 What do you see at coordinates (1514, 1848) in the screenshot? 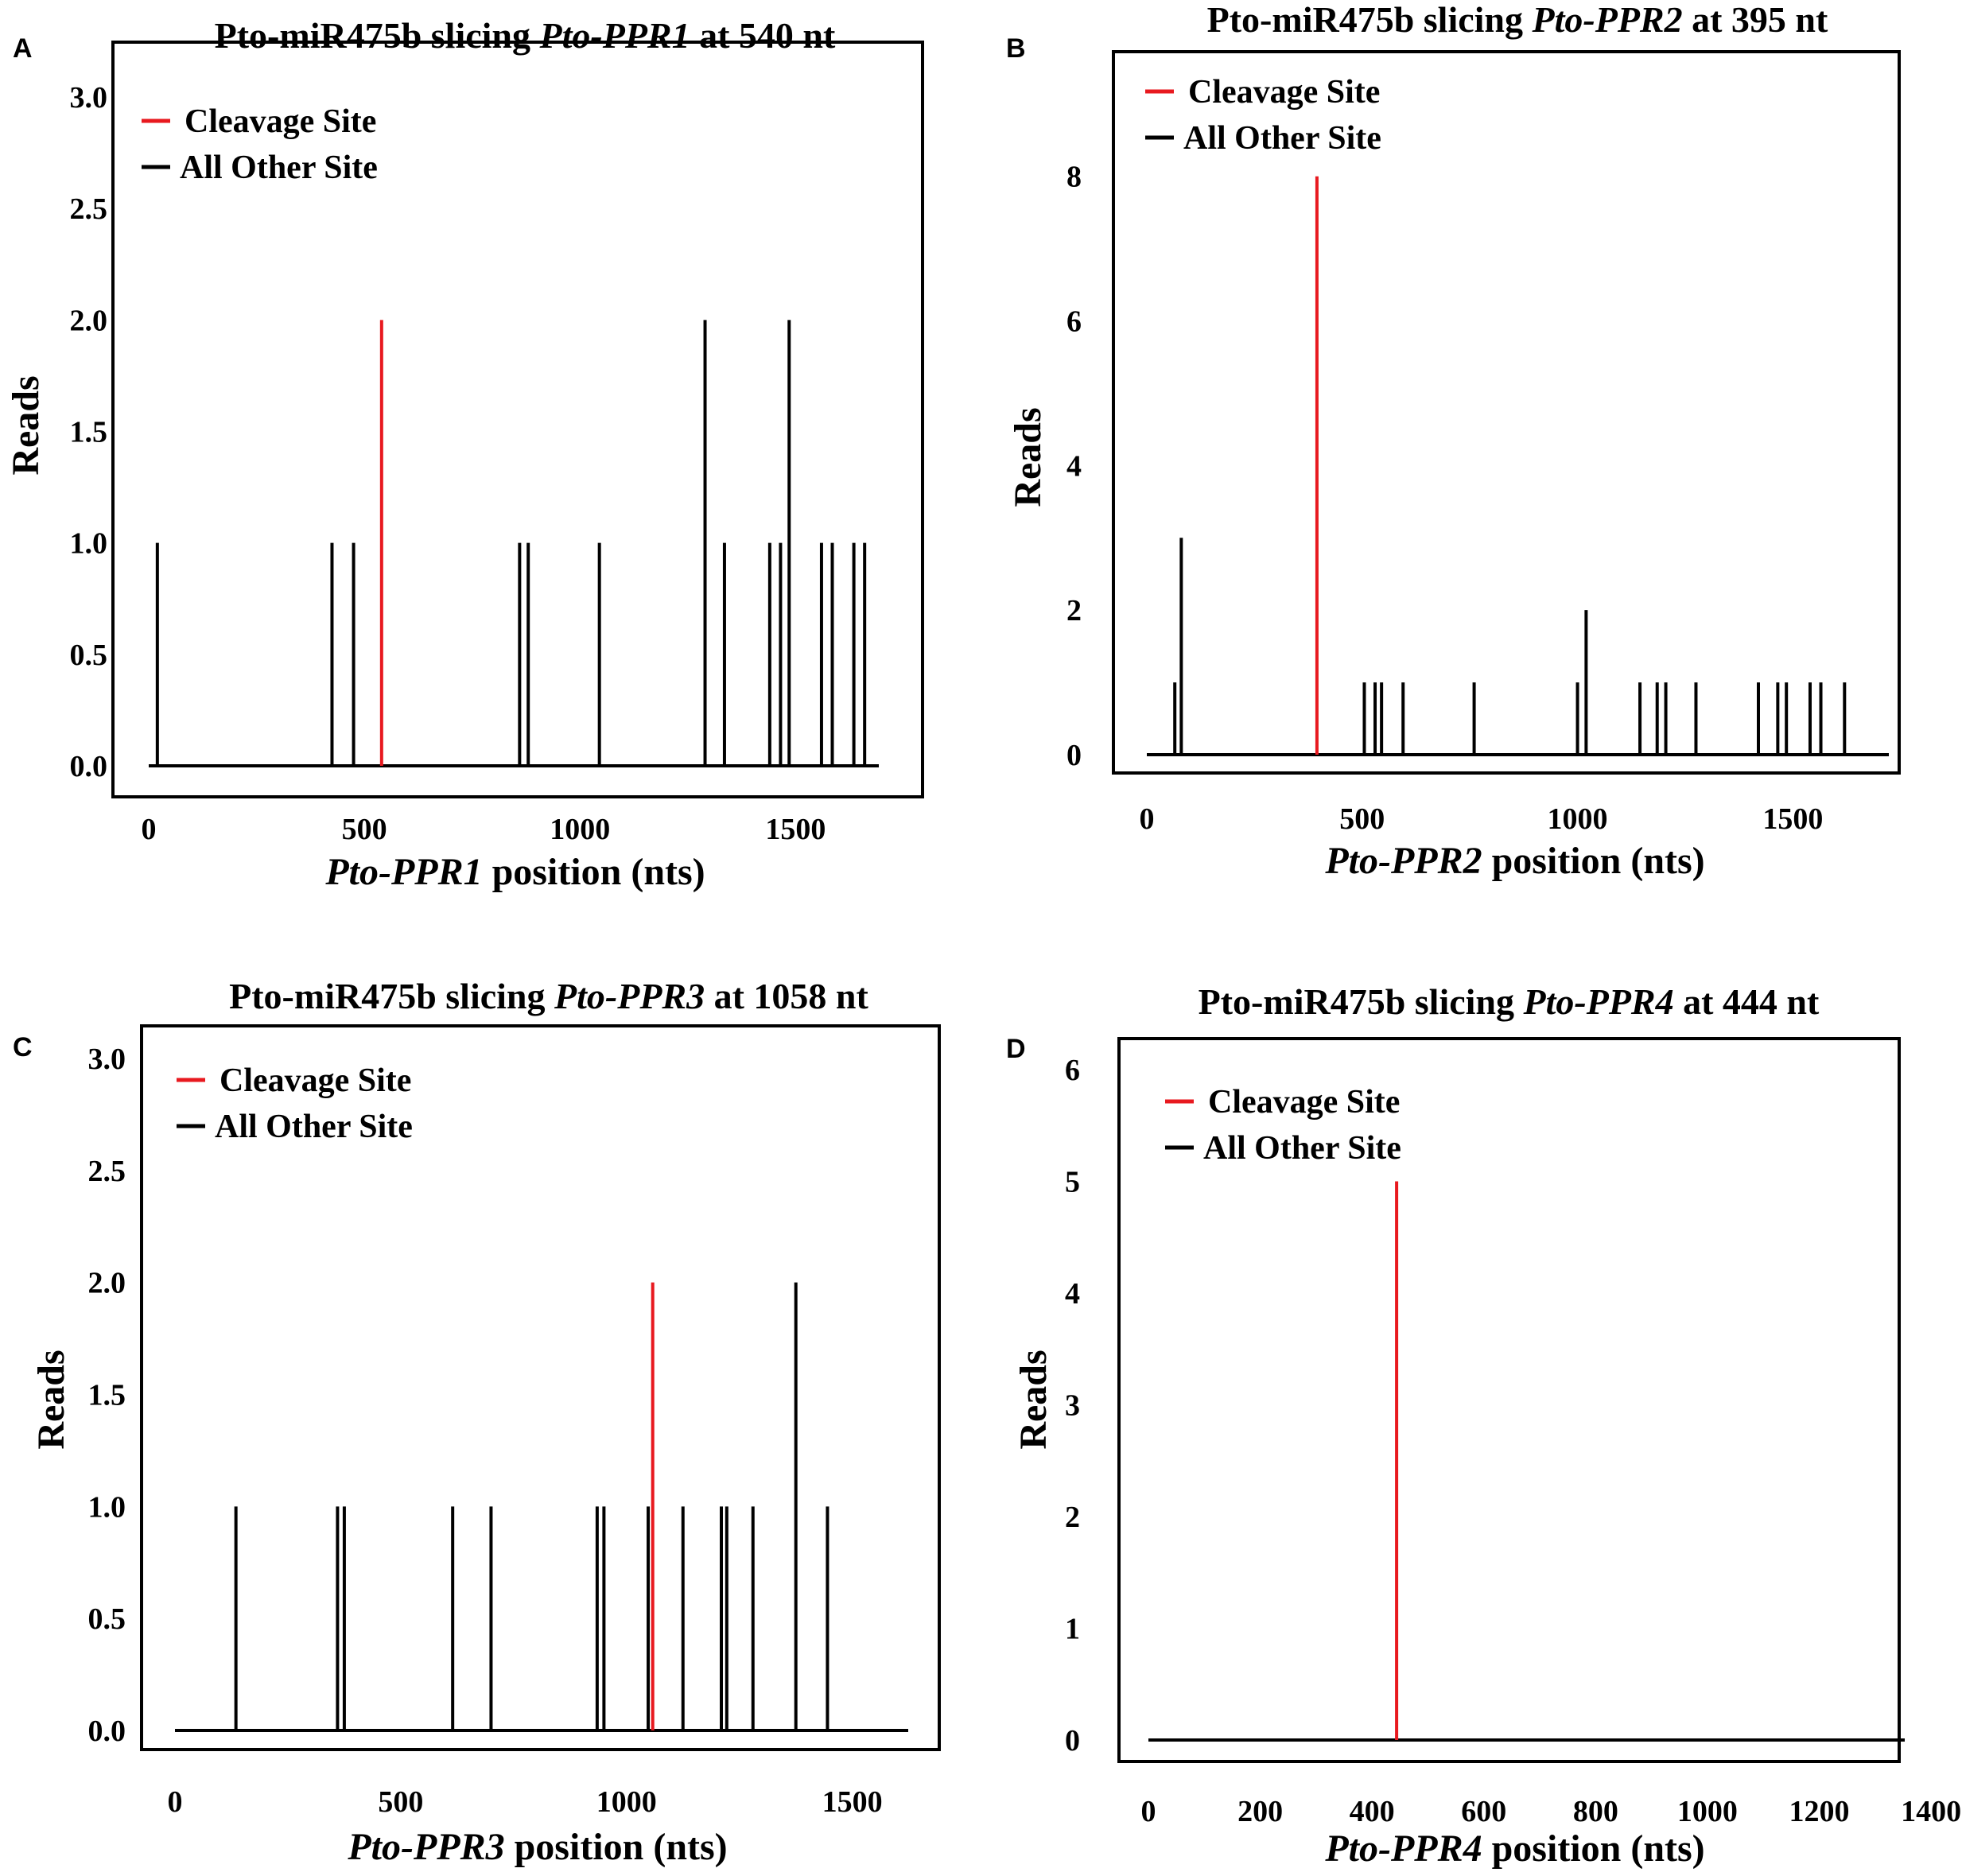
I see `x-axis-label: Pto-PPR4 position (nts)` at bounding box center [1514, 1848].